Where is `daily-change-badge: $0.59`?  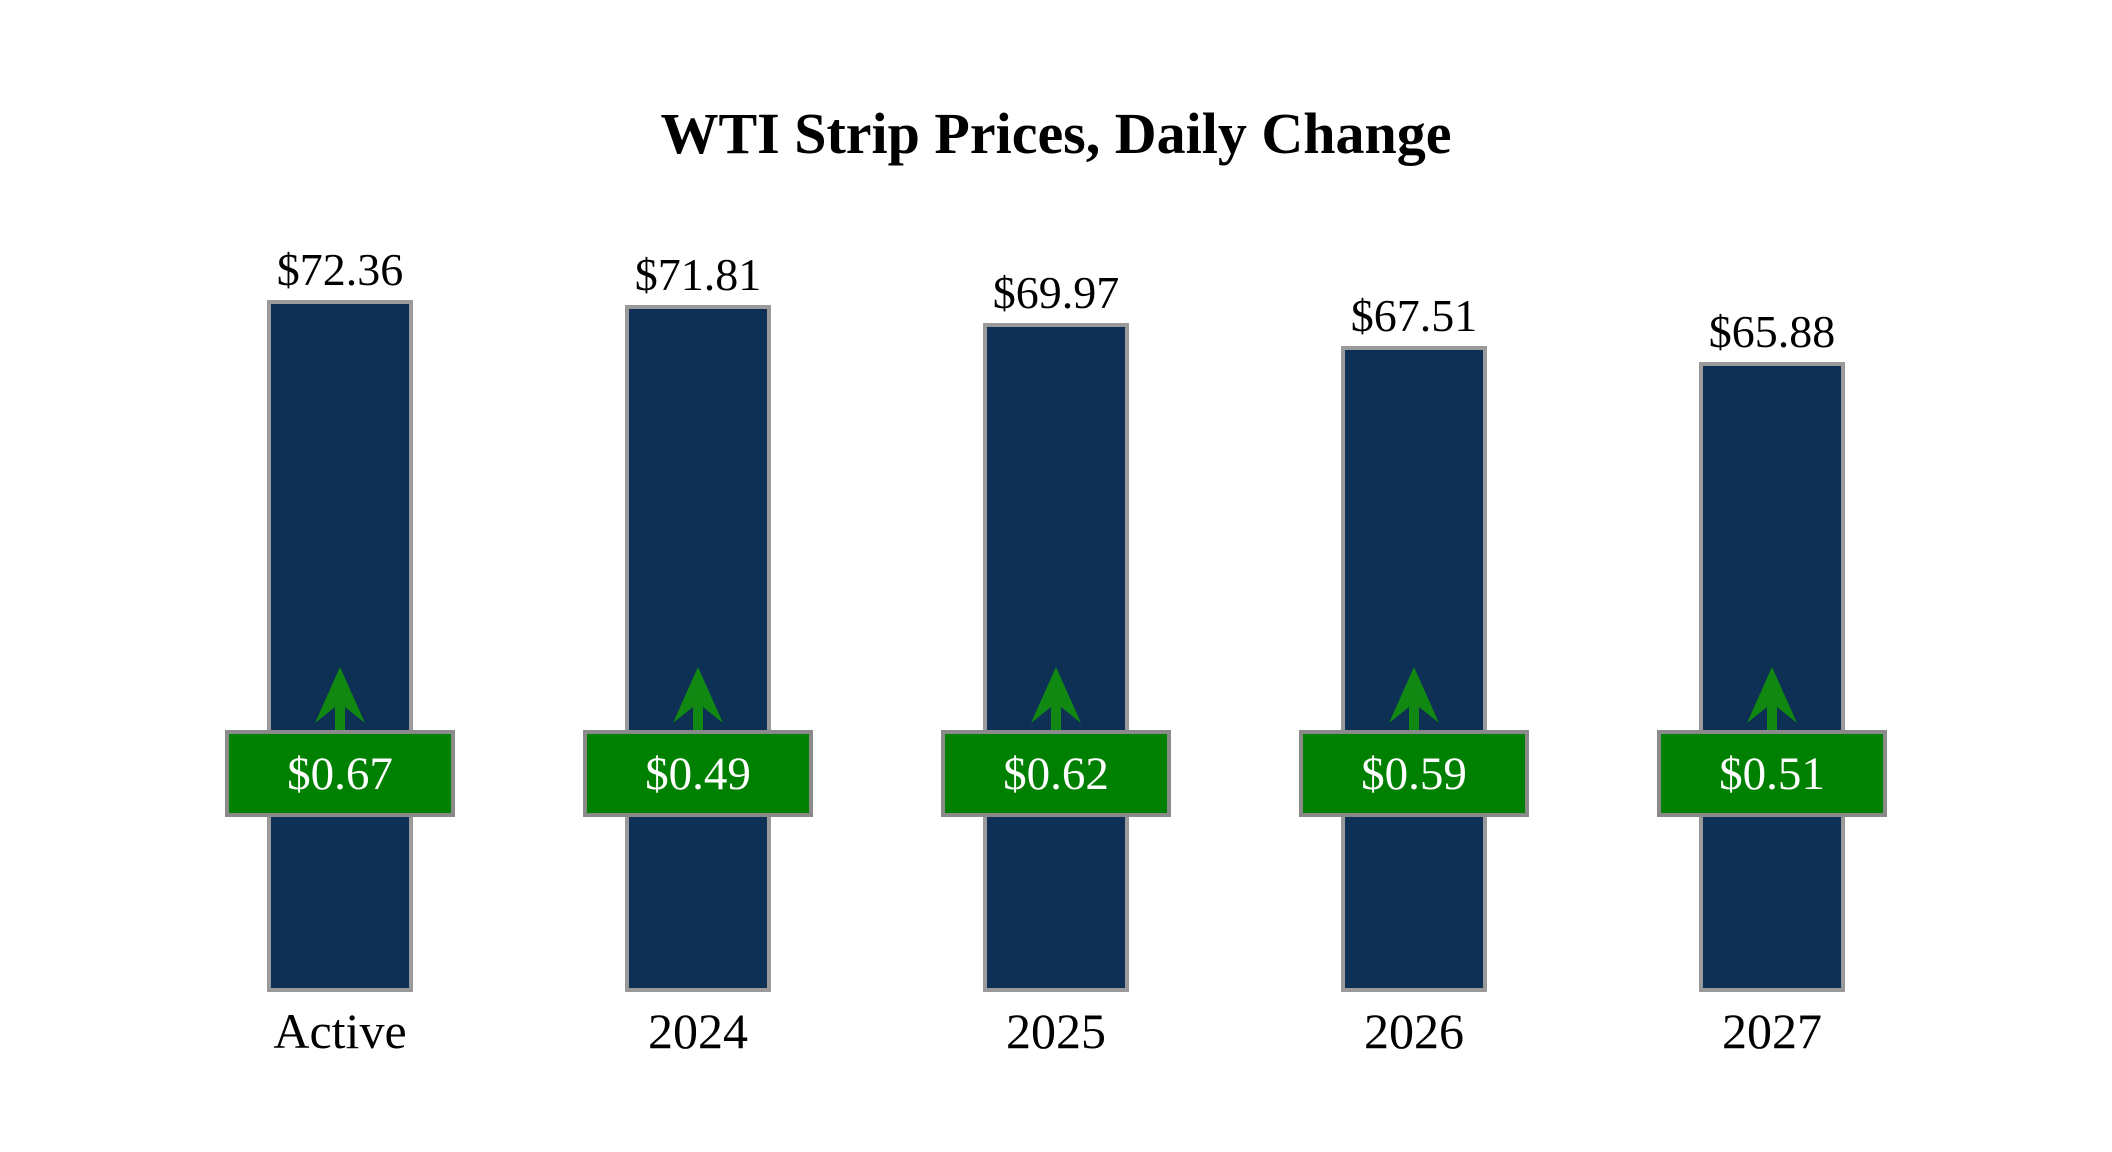 daily-change-badge: $0.59 is located at coordinates (1414, 773).